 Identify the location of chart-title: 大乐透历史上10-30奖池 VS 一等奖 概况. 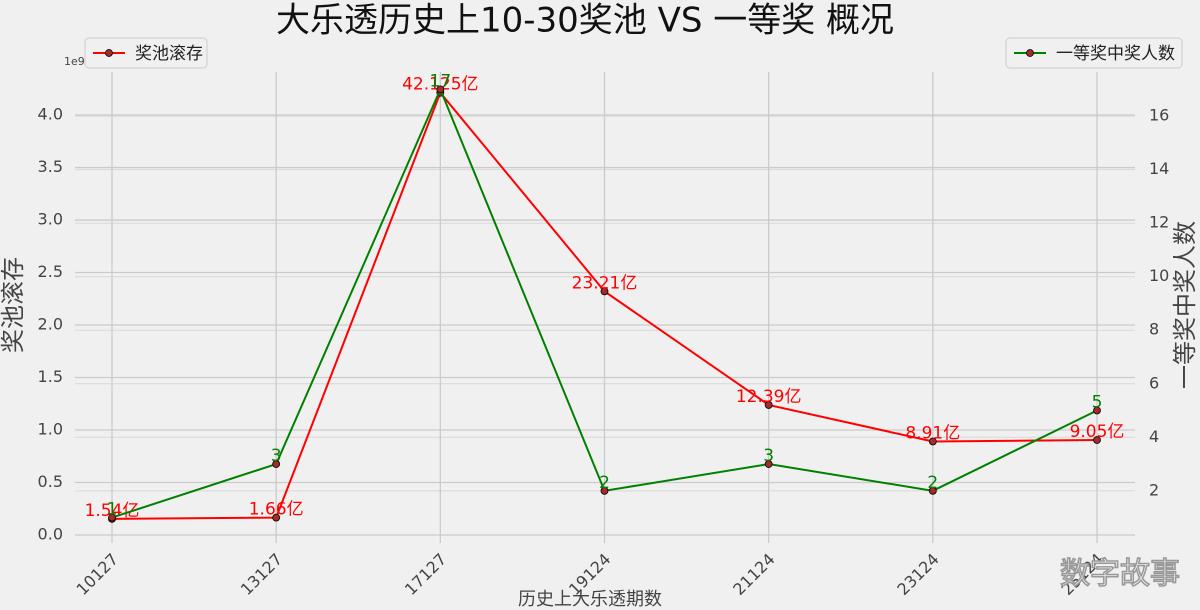
(585, 21).